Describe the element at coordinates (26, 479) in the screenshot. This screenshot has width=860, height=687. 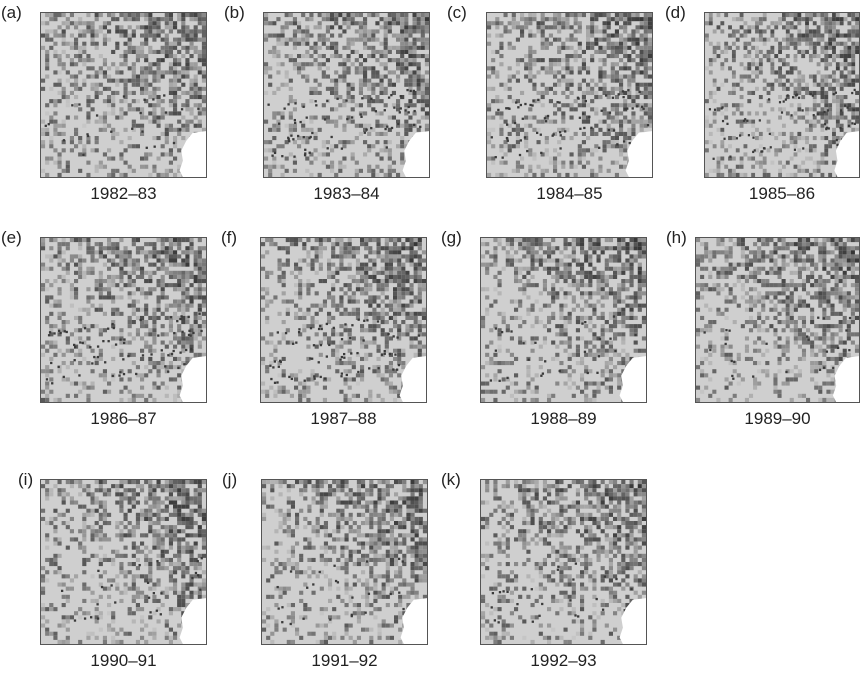
I see `panel-letter: (i)` at that location.